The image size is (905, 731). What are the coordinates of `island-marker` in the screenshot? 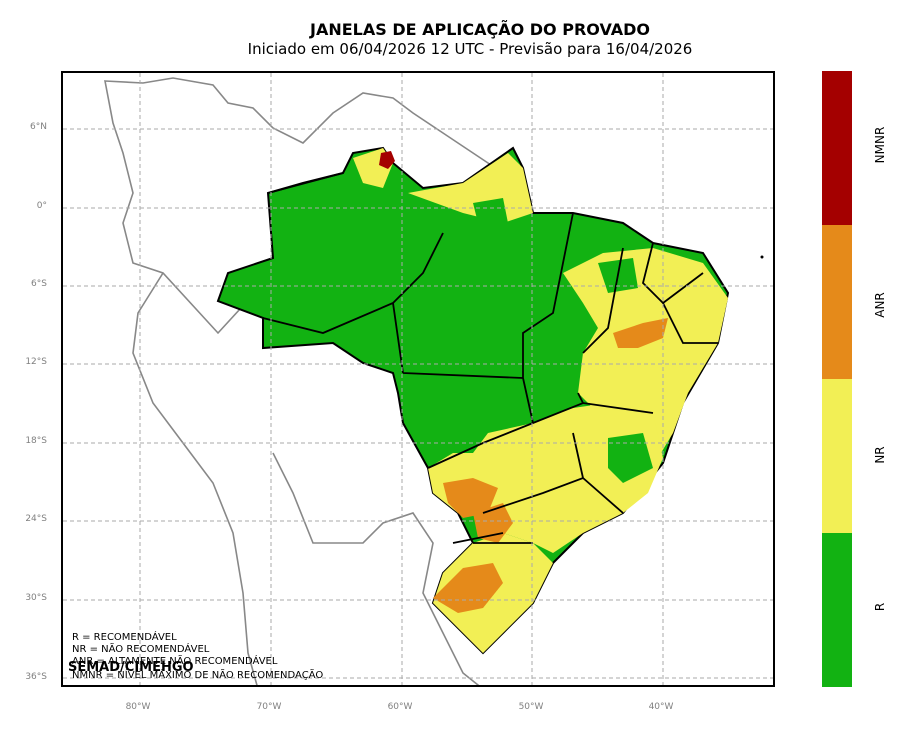 It's located at (762, 257).